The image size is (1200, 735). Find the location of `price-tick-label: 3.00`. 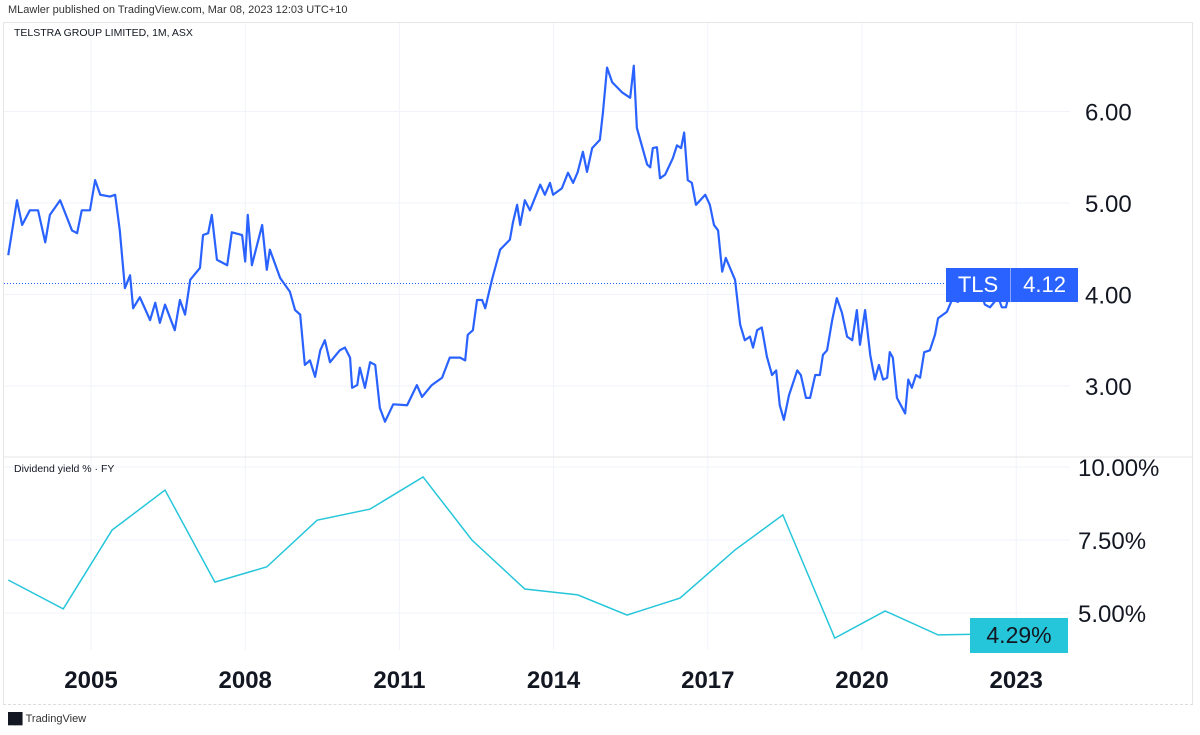

price-tick-label: 3.00 is located at coordinates (1108, 387).